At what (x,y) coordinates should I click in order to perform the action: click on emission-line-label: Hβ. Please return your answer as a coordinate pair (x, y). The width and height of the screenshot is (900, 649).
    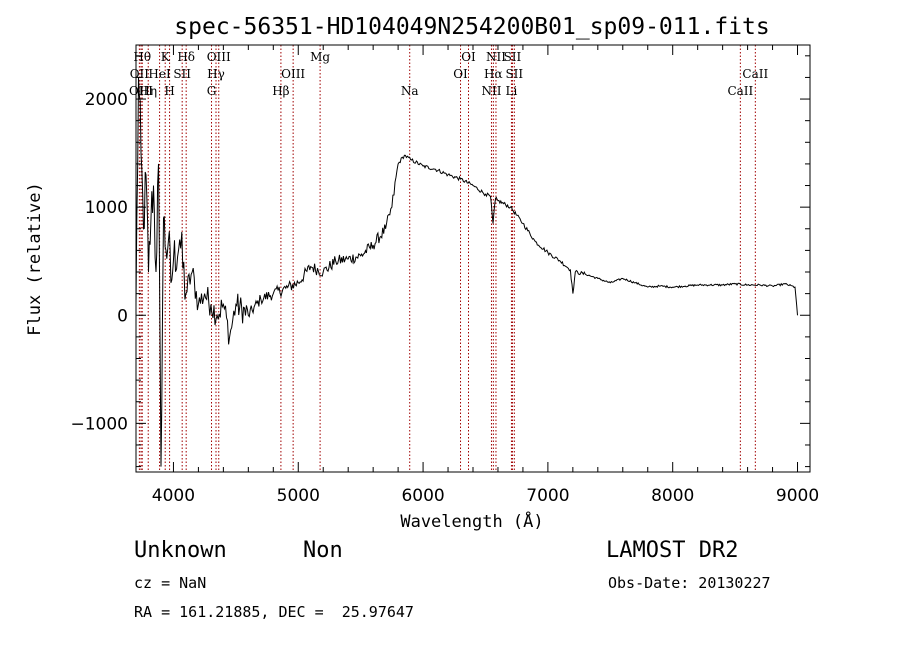
    Looking at the image, I should click on (280, 91).